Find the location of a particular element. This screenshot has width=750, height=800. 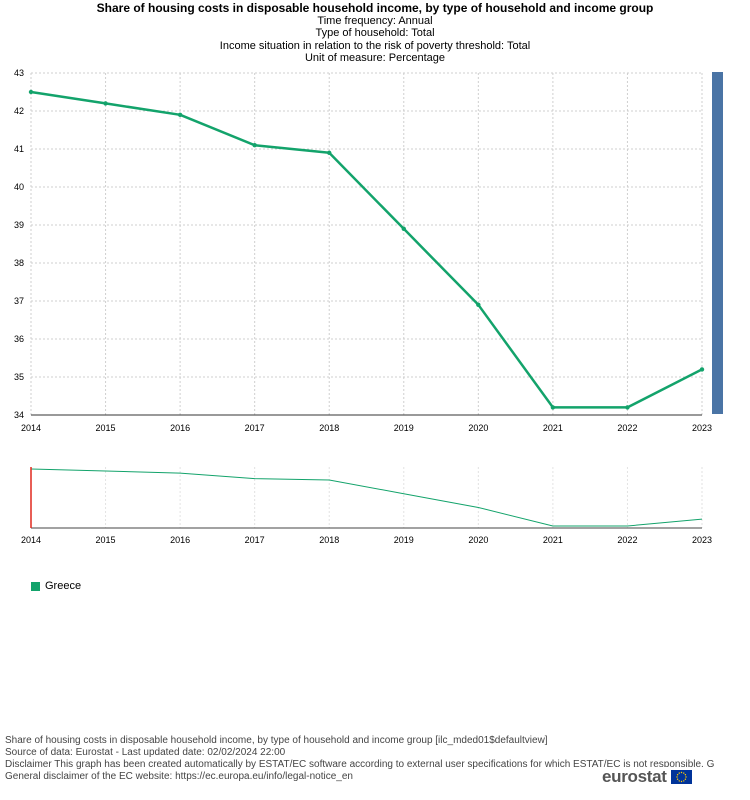

x-tick-label-2022: 2022 is located at coordinates (627, 428).